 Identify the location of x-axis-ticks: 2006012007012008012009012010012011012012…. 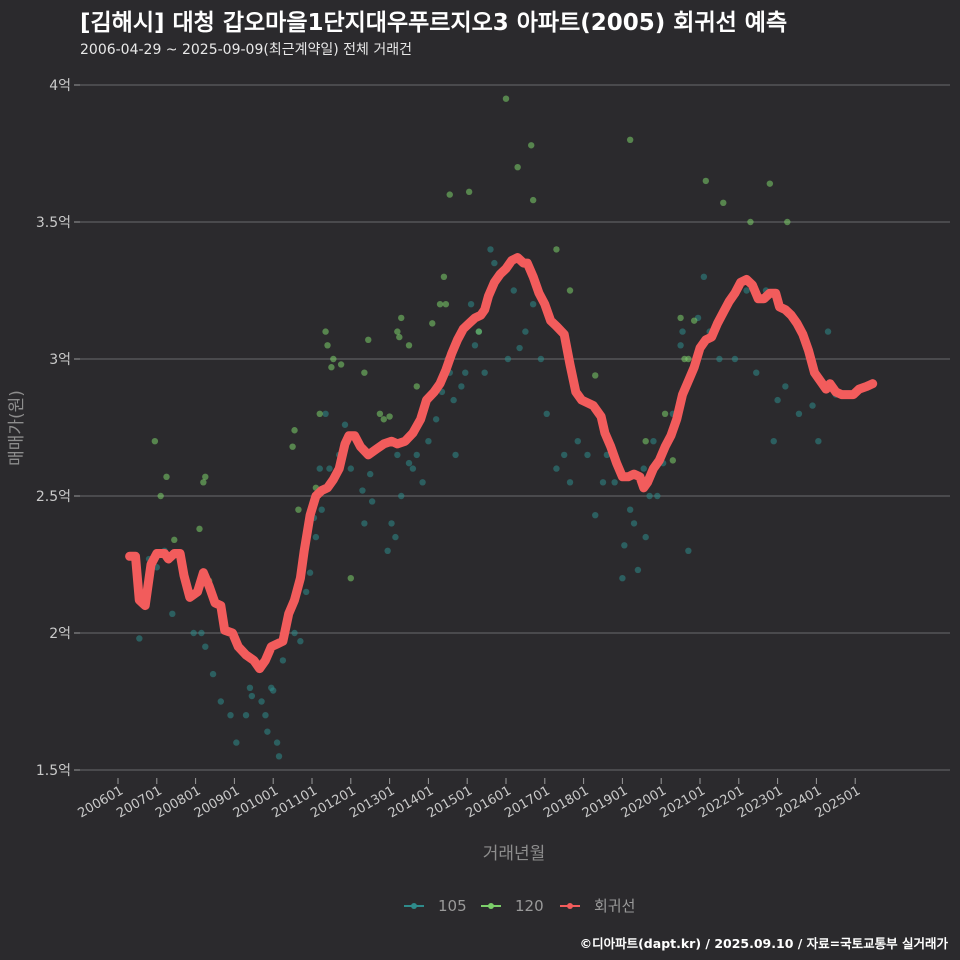
(469, 799).